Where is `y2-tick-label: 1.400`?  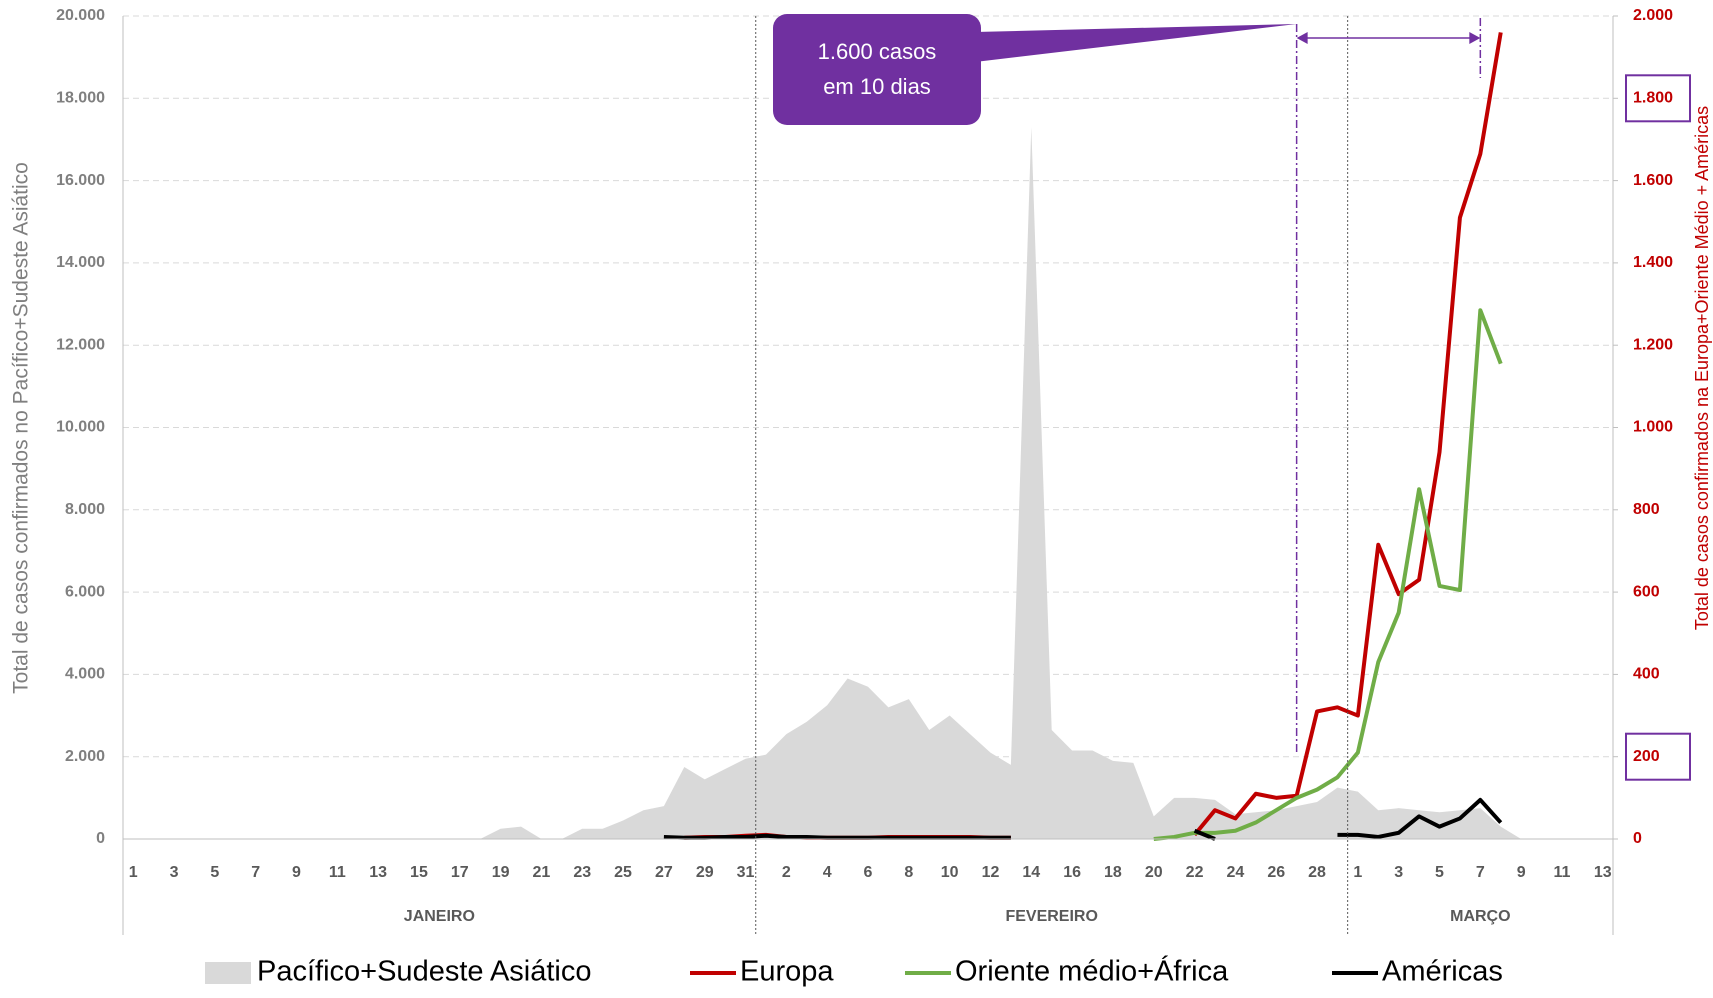 y2-tick-label: 1.400 is located at coordinates (1653, 262).